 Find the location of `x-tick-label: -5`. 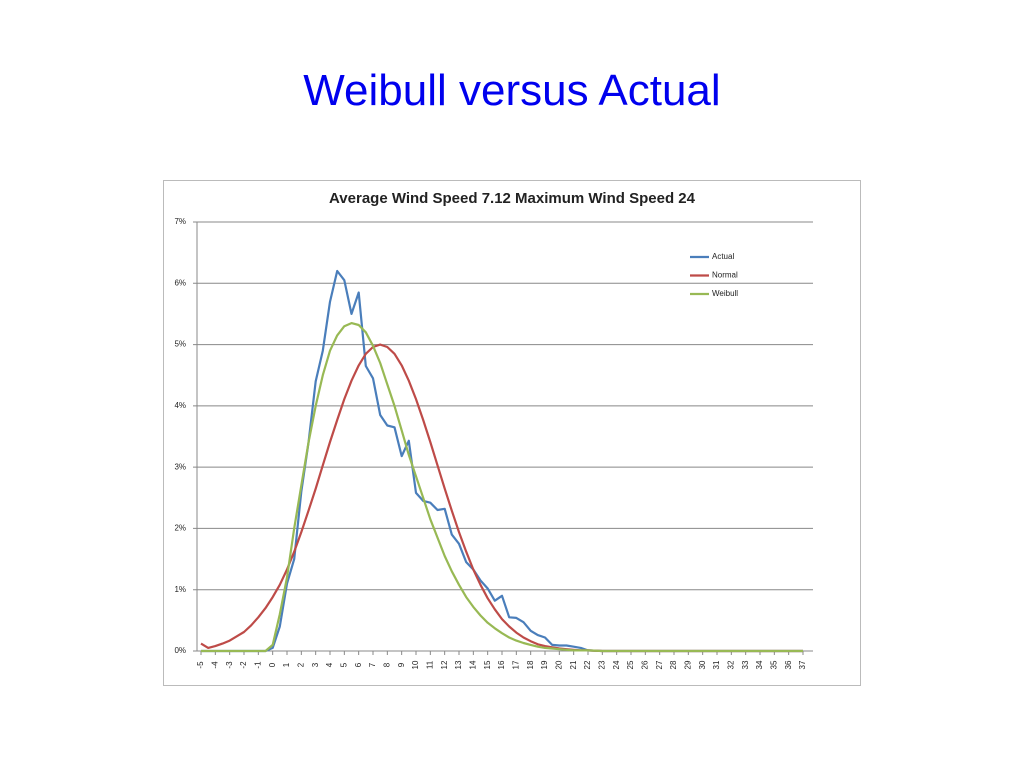

x-tick-label: -5 is located at coordinates (200, 665).